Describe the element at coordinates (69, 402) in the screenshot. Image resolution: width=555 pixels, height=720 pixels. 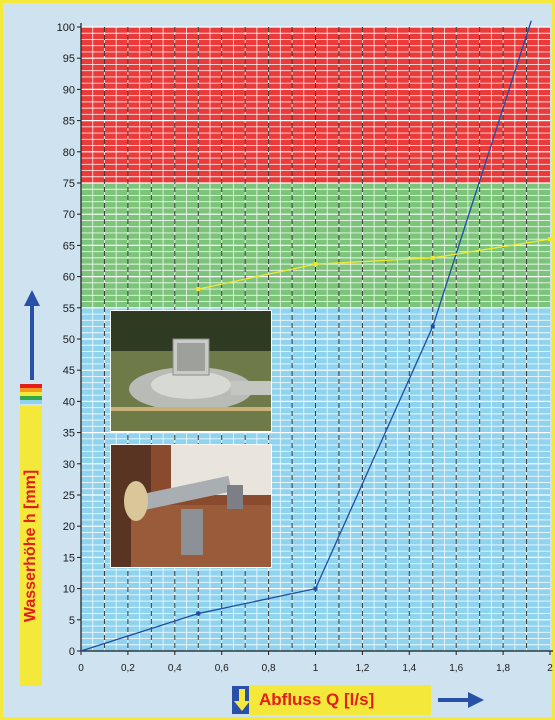
I see `y-tick-label: 40` at that location.